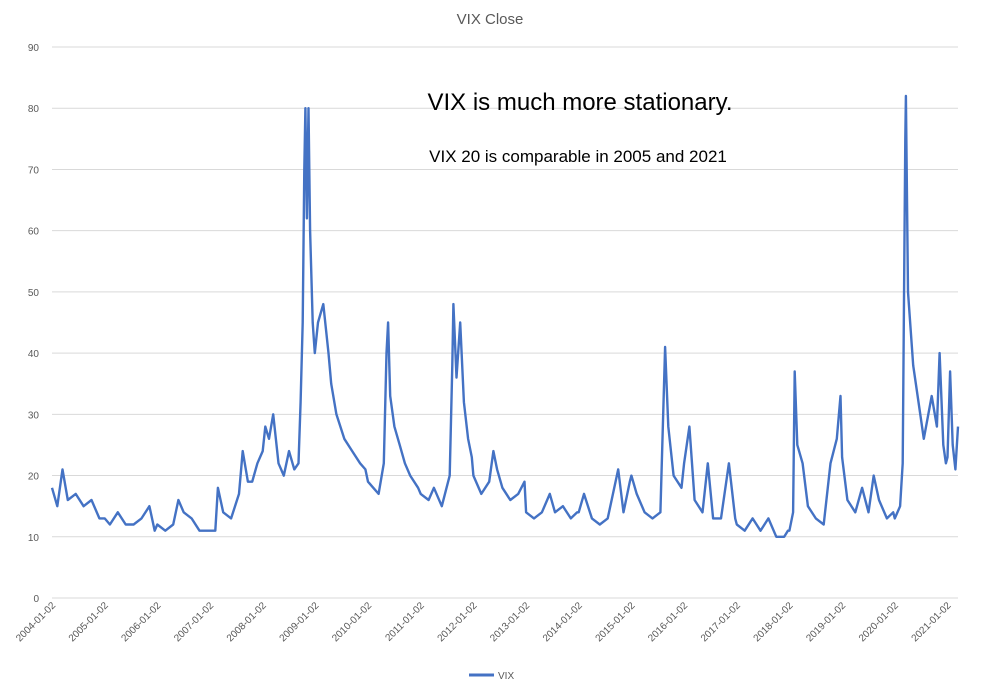 The height and width of the screenshot is (691, 981). Describe the element at coordinates (506, 676) in the screenshot. I see `legend-label: VIX` at that location.